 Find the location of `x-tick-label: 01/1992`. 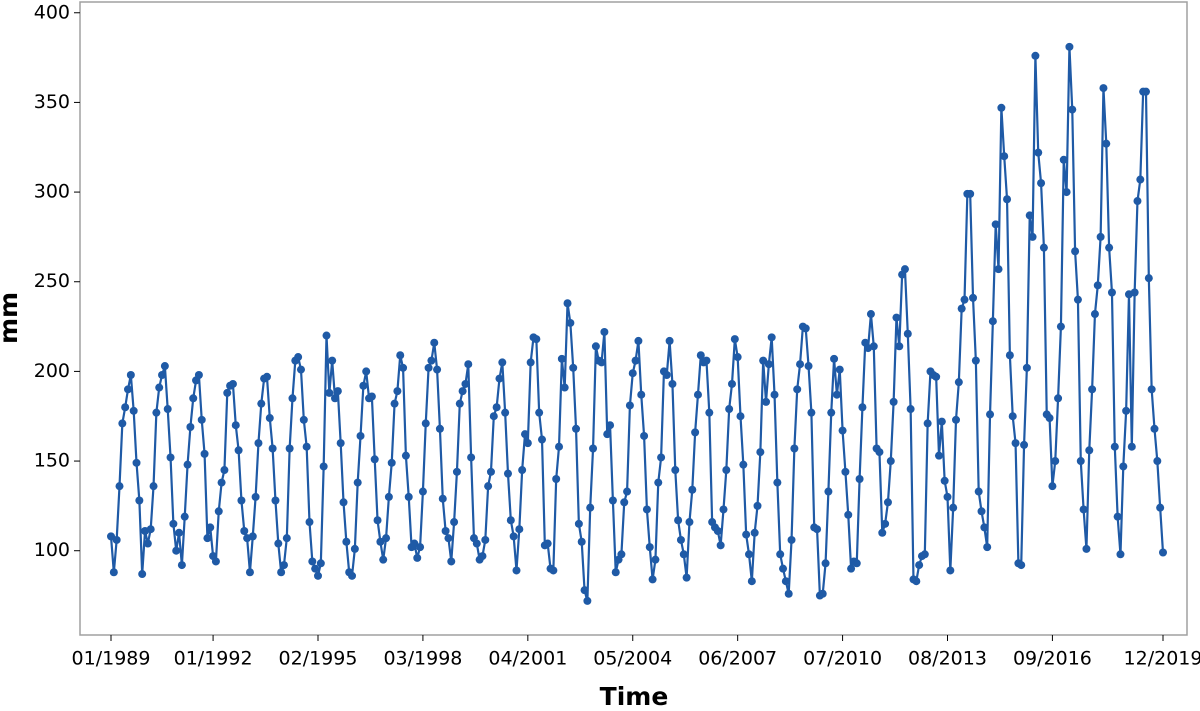

x-tick-label: 01/1992 is located at coordinates (213, 659).